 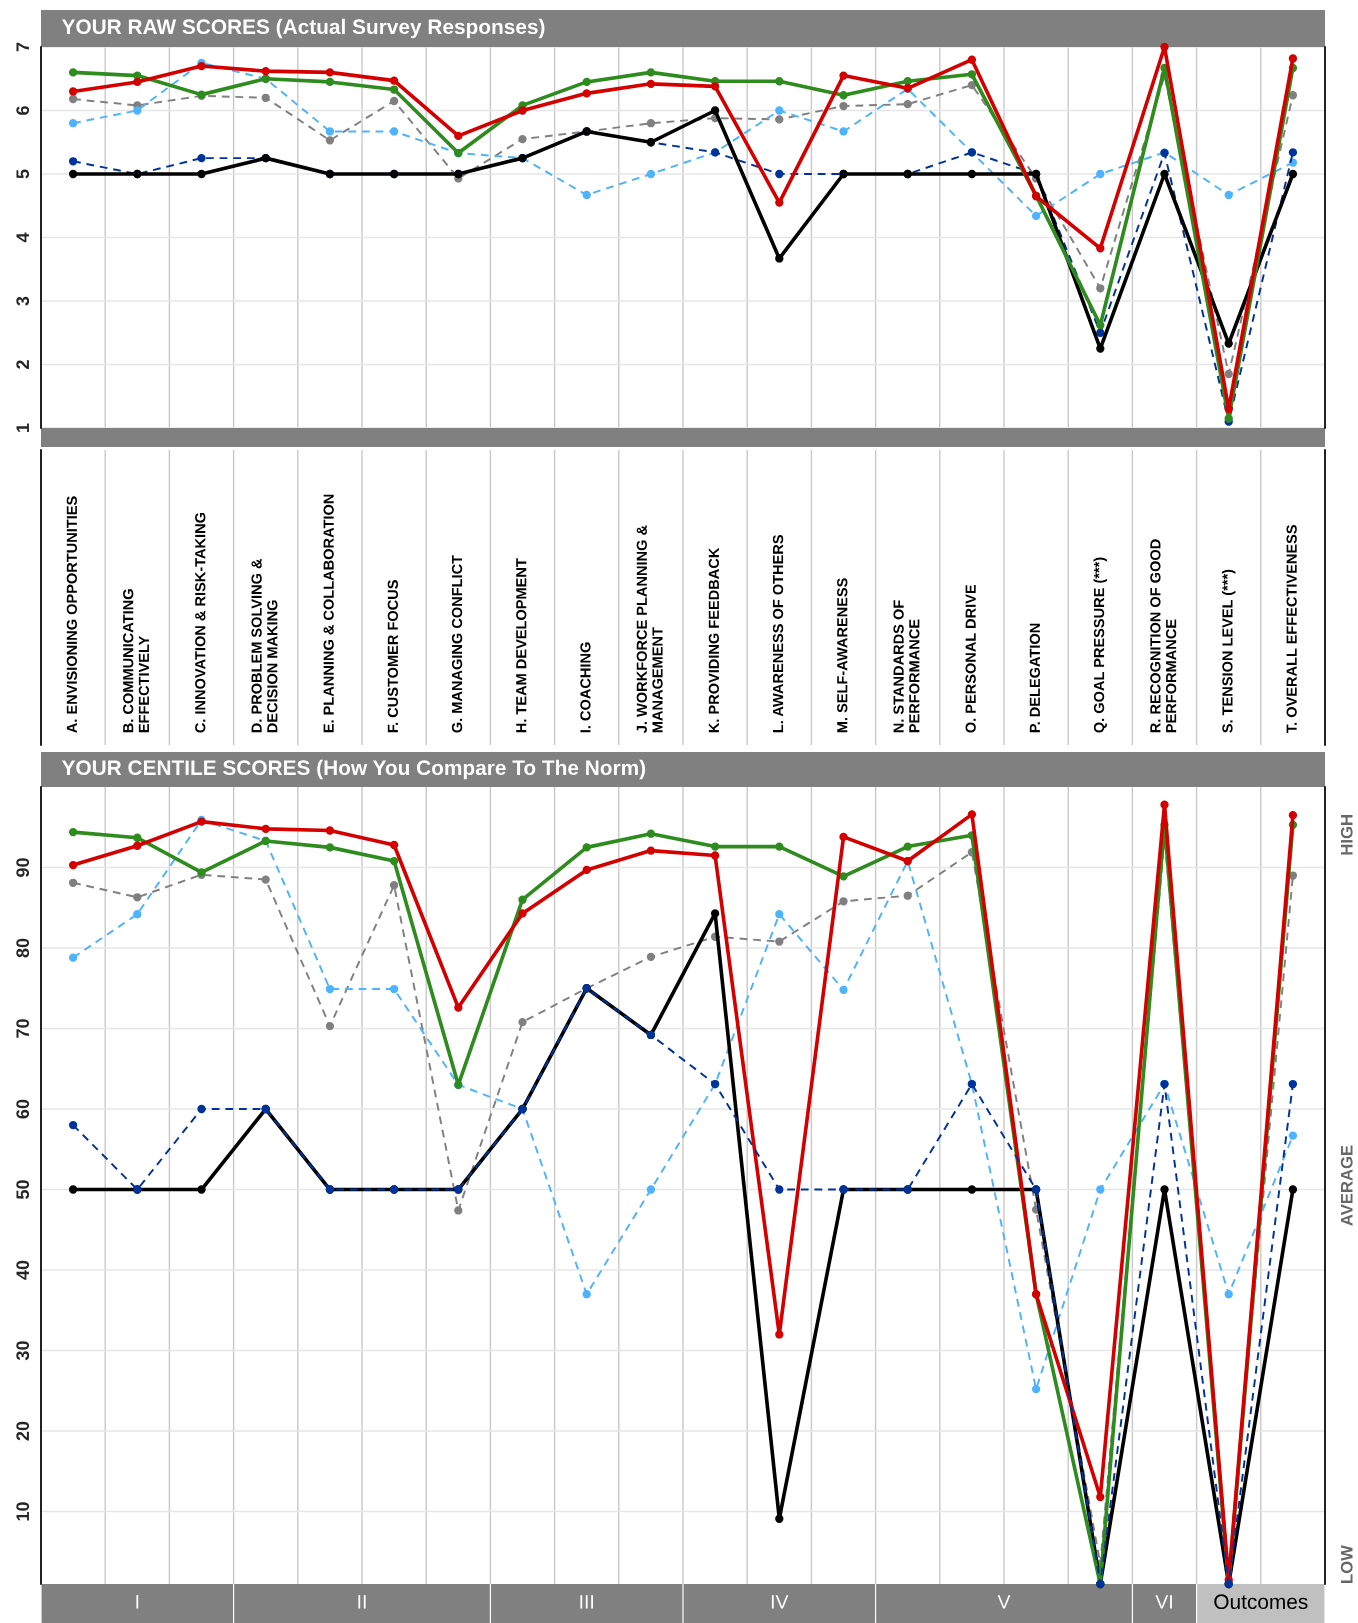 I want to click on category-label: H. TEAM DEVELOPMENT, so click(x=521, y=645).